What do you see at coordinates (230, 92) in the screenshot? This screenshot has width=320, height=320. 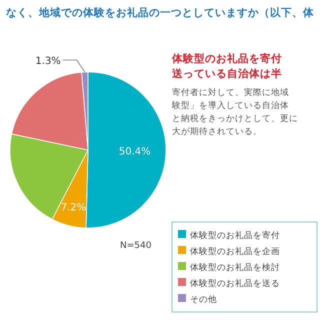 I see `text: 寄付者に対して、実際に地域` at bounding box center [230, 92].